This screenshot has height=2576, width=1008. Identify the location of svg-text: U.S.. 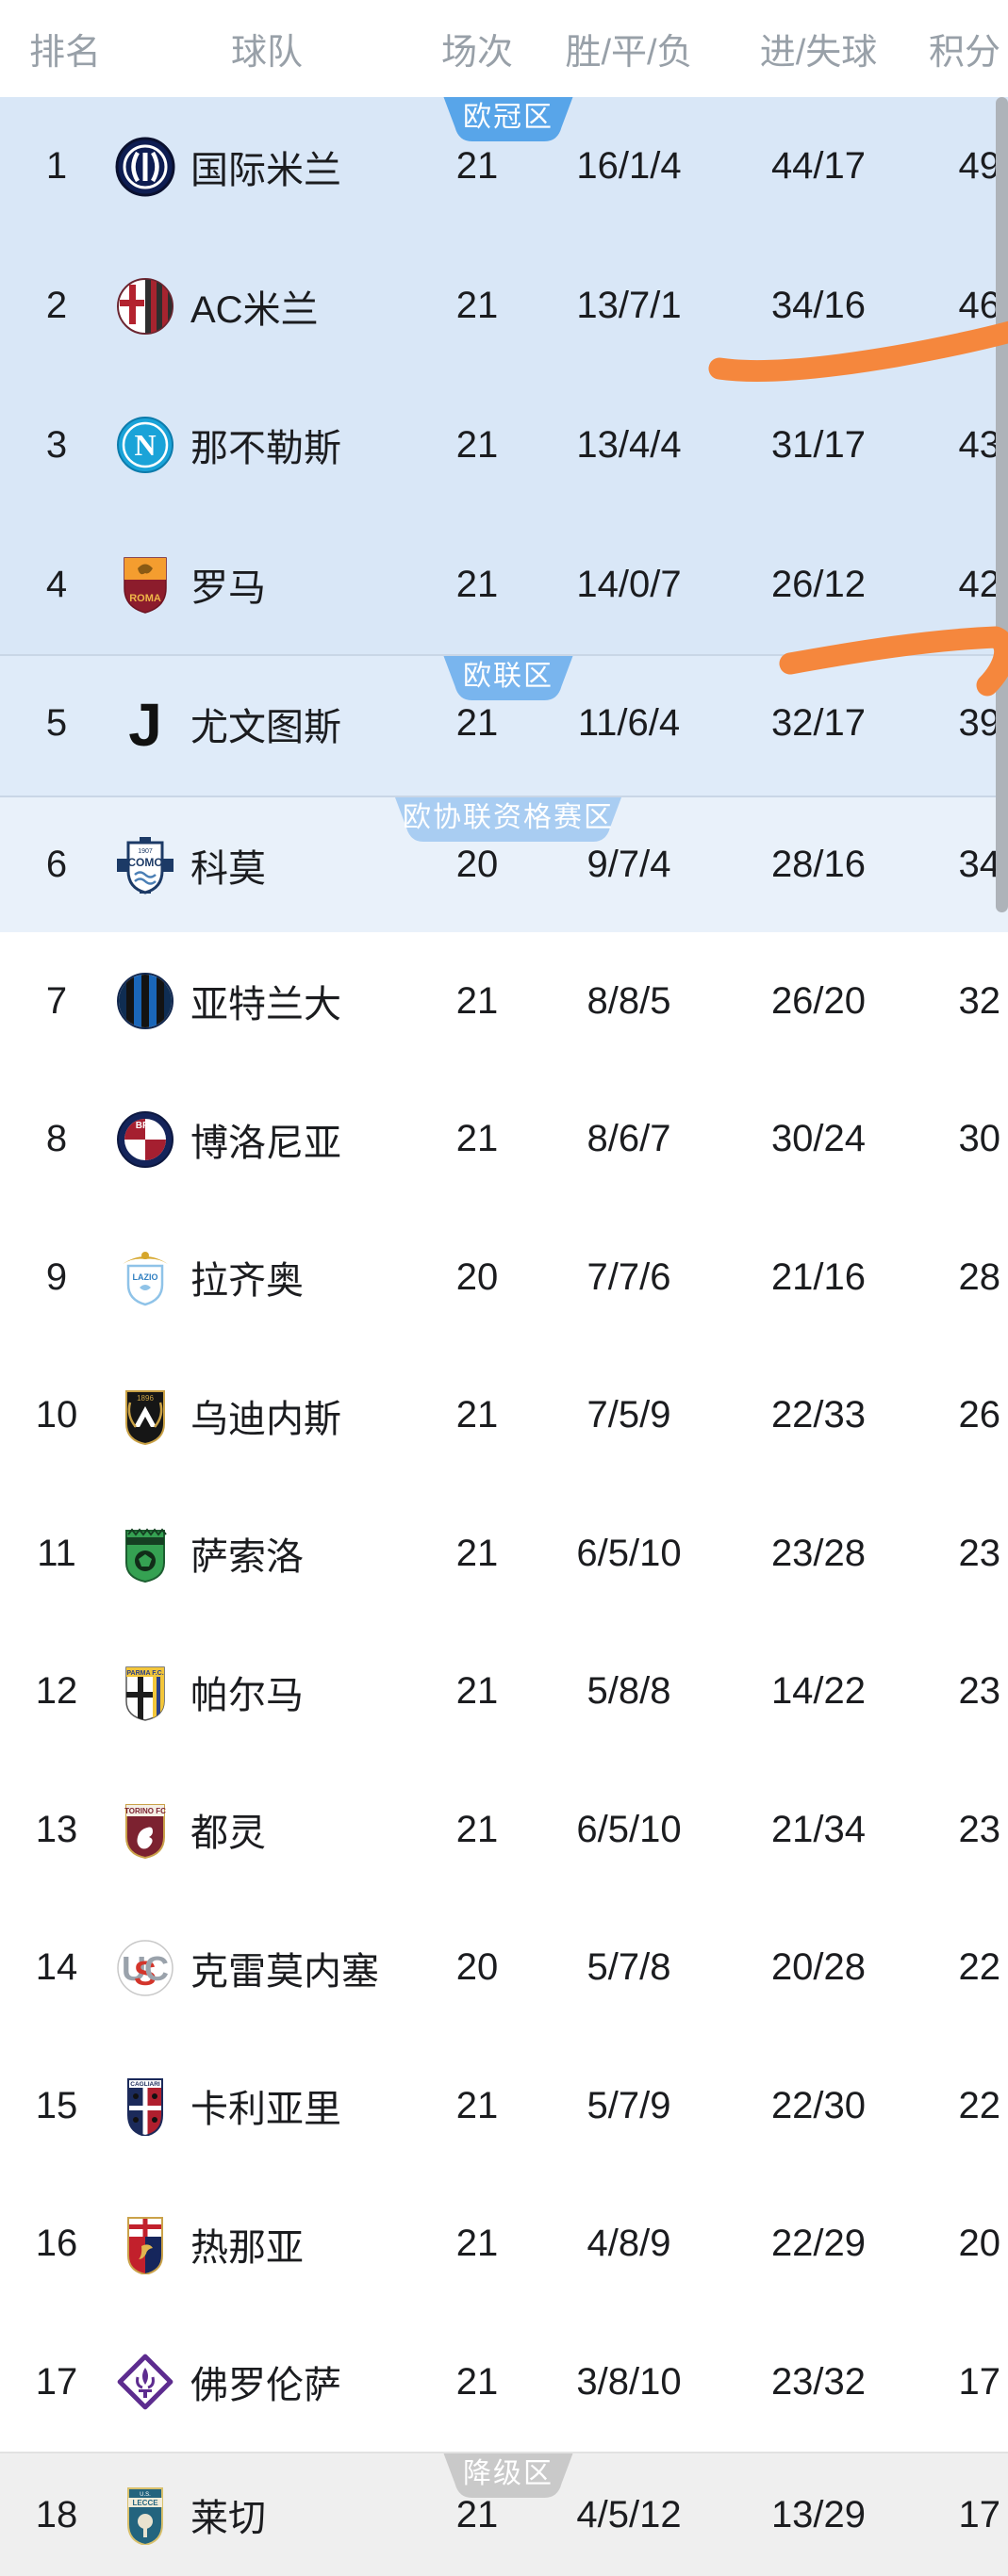
(145, 2495).